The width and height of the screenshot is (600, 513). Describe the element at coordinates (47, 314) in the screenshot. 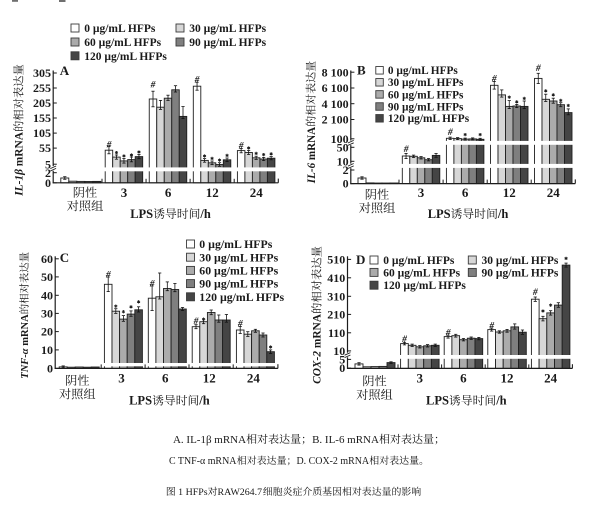

I see `svg-text: 30` at that location.